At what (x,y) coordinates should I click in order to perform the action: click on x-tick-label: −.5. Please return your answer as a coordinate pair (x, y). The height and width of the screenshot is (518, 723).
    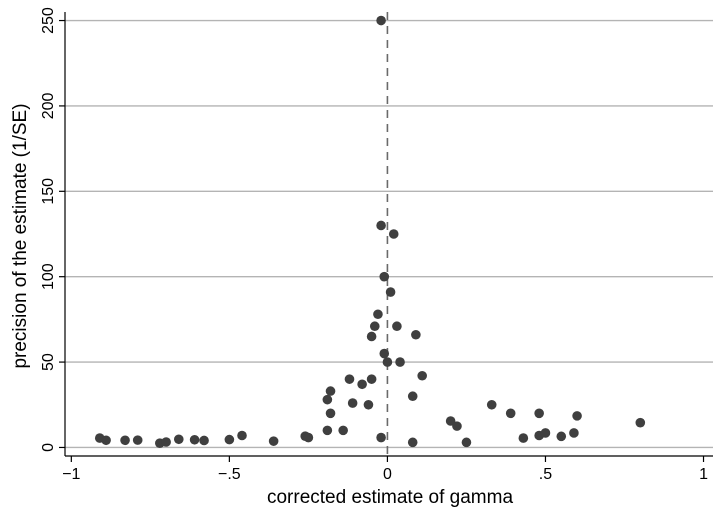
    Looking at the image, I should click on (229, 474).